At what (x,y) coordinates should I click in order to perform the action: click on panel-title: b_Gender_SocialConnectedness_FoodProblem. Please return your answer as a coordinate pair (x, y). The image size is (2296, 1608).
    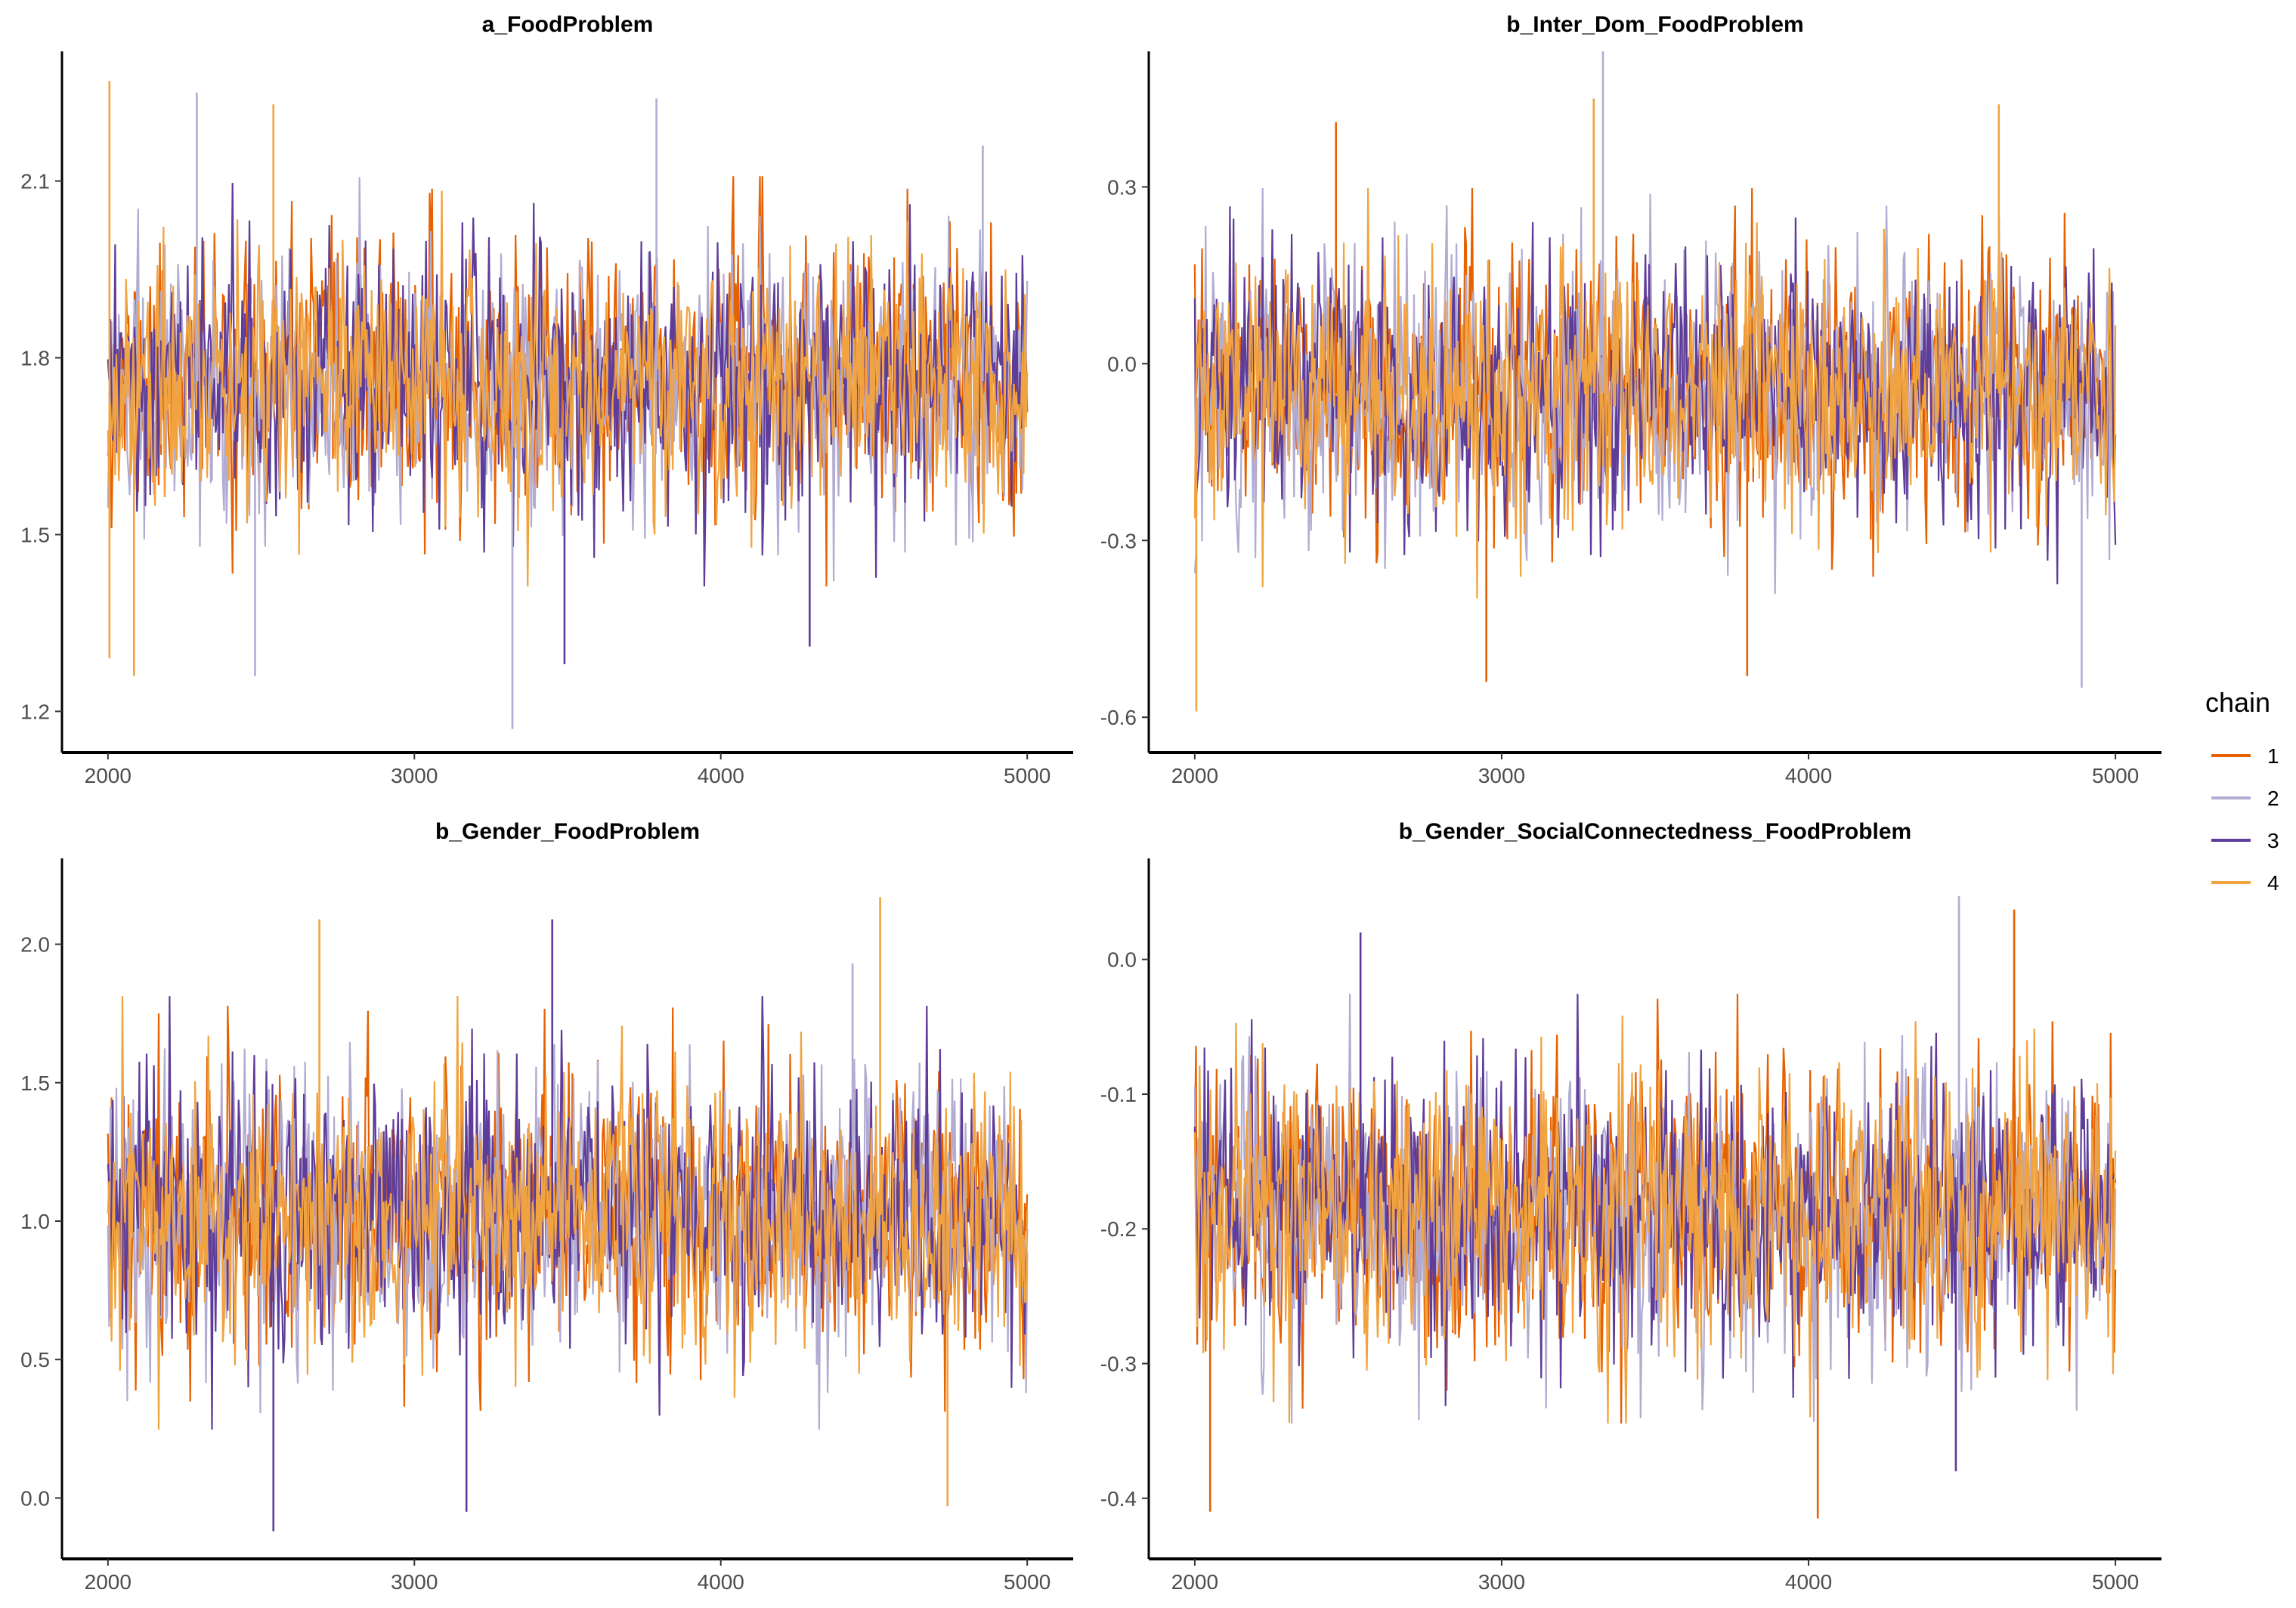
    Looking at the image, I should click on (1656, 831).